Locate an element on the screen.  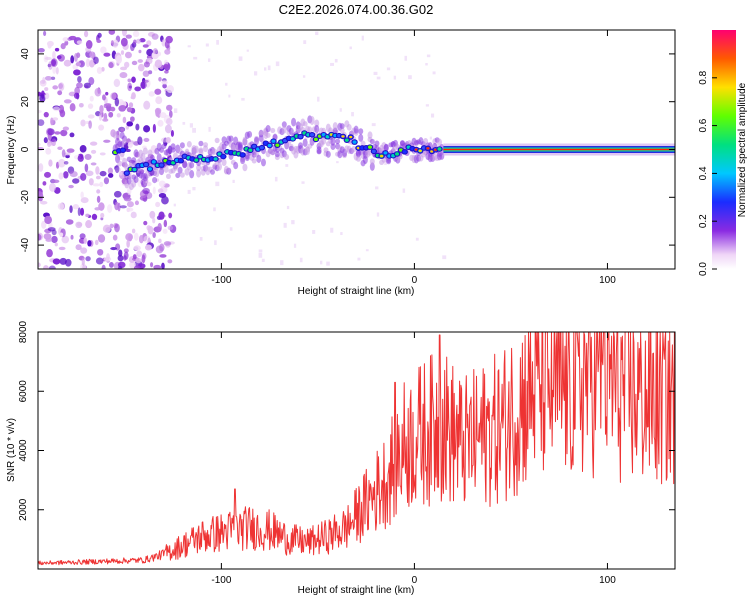
spectrogram-band-core is located at coordinates (559, 149).